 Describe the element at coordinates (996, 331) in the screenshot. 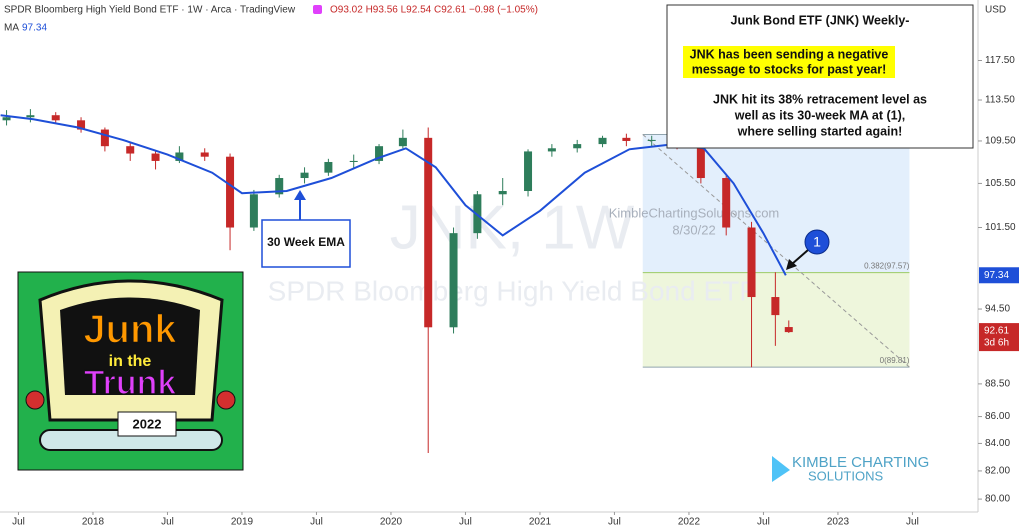

I see `last-price: 92.61` at that location.